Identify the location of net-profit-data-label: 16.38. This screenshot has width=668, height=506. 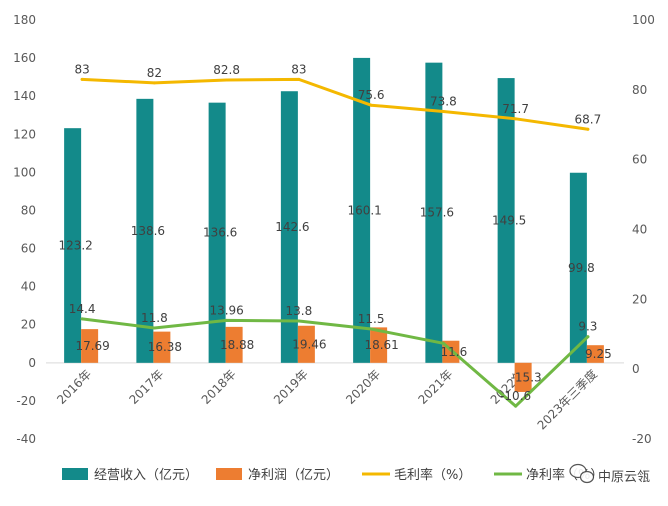
(165, 347).